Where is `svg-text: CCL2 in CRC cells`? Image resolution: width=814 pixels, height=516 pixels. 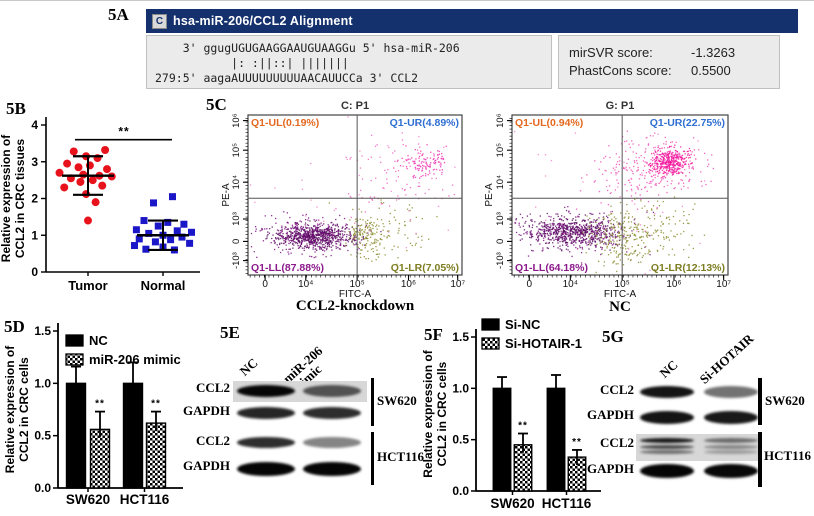 svg-text: CCL2 in CRC cells is located at coordinates (442, 413).